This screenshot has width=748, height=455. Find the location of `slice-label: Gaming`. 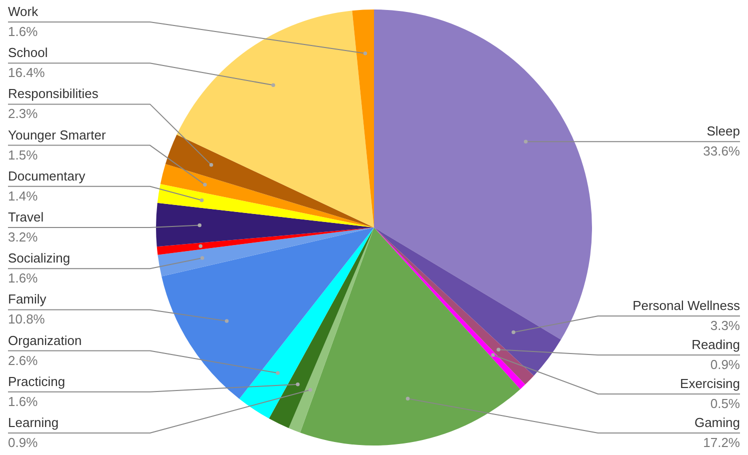

slice-label: Gaming is located at coordinates (717, 422).